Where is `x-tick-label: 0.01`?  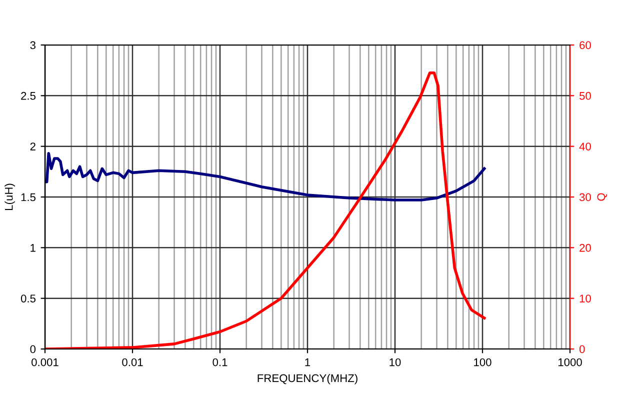 x-tick-label: 0.01 is located at coordinates (132, 362).